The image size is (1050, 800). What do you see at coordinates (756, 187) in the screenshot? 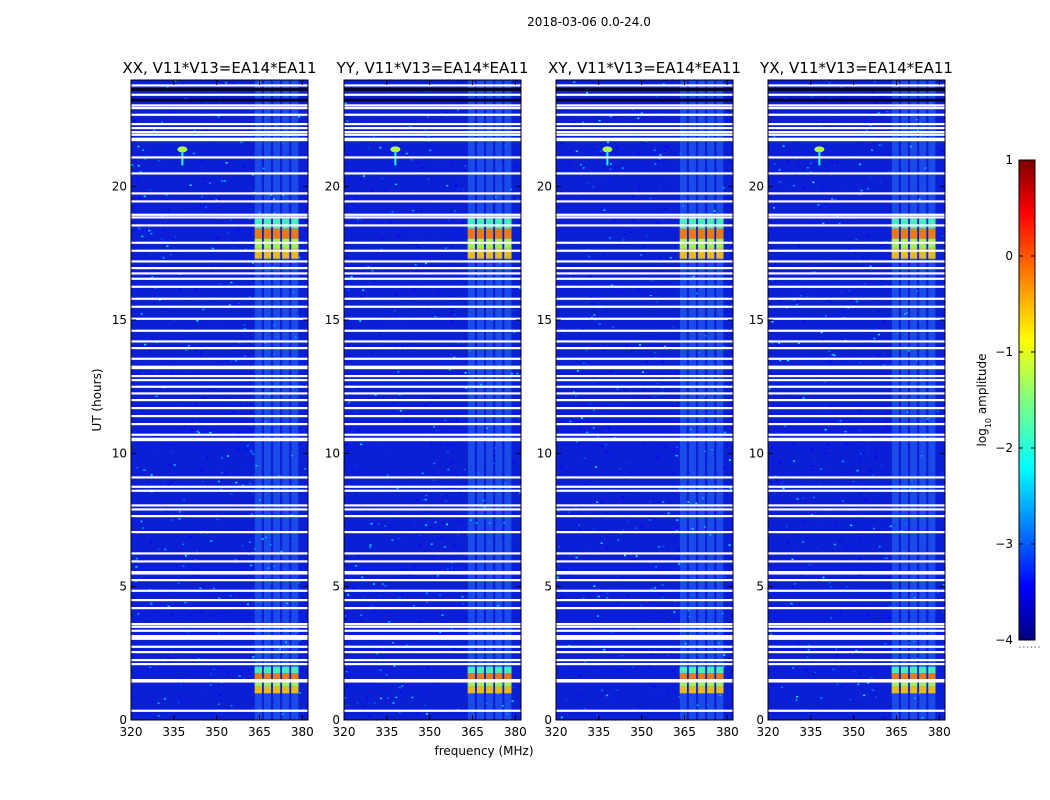
I see `y-tick-label: 20` at bounding box center [756, 187].